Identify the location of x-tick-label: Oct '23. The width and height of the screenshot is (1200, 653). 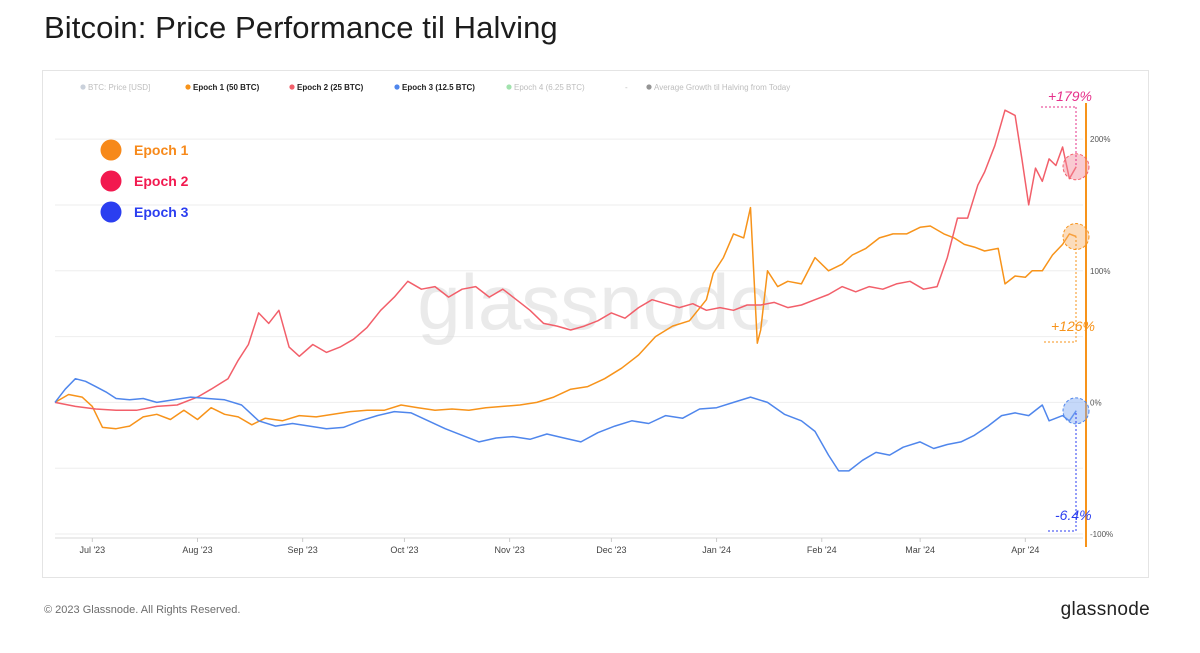
(404, 550).